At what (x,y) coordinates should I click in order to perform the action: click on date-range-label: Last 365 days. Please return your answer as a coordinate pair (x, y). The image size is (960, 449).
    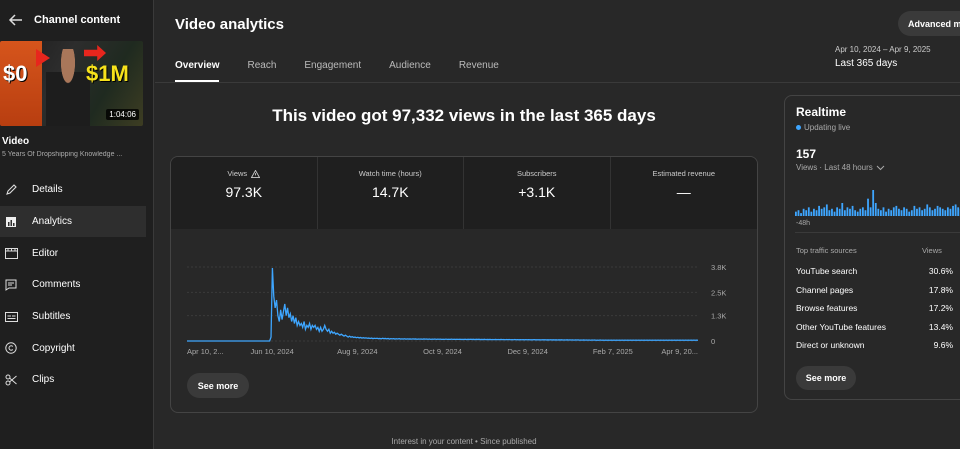
    Looking at the image, I should click on (866, 63).